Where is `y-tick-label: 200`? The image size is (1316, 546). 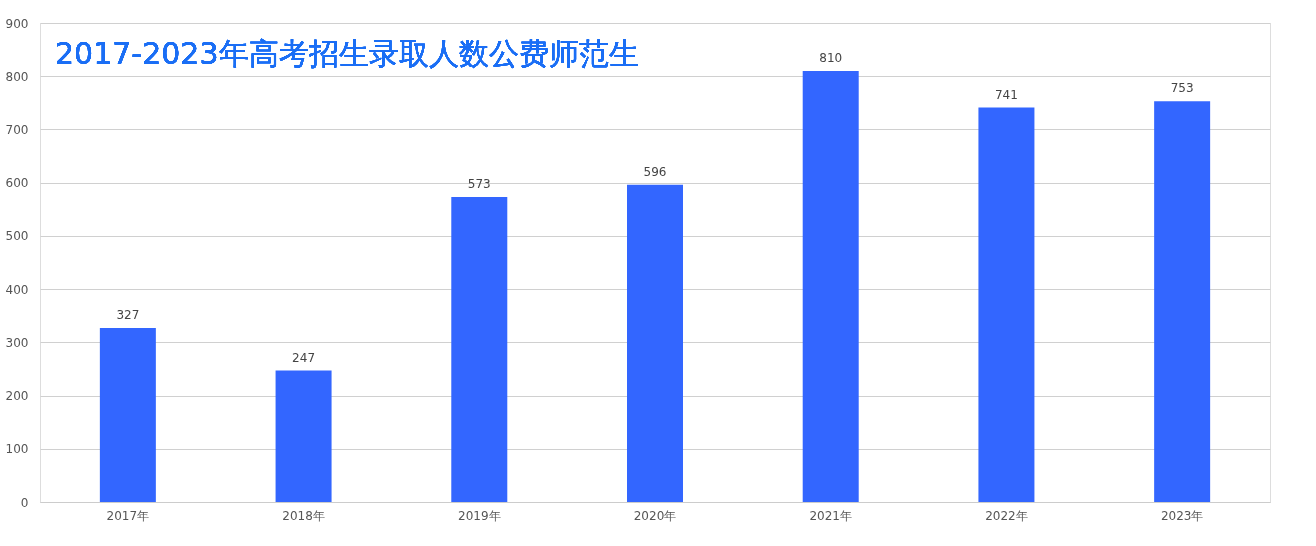 y-tick-label: 200 is located at coordinates (17, 396).